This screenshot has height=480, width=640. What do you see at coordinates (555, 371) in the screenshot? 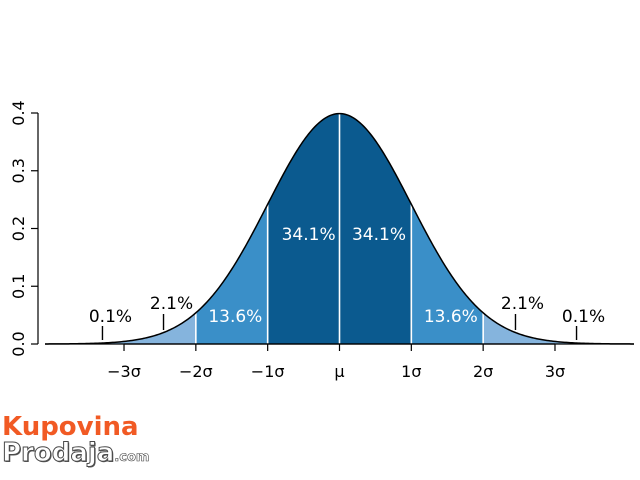
I see `x-tick-label: 3σ` at bounding box center [555, 371].